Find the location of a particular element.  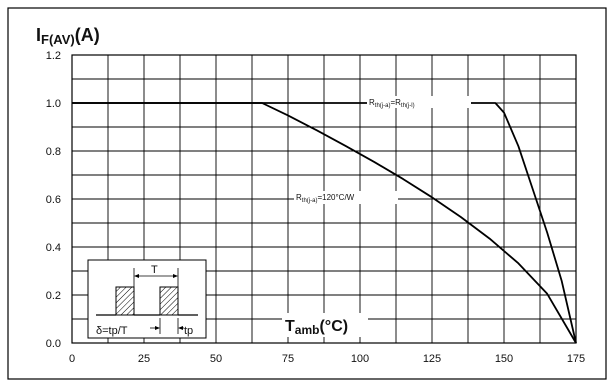

x-tick-label: 150 is located at coordinates (504, 359).